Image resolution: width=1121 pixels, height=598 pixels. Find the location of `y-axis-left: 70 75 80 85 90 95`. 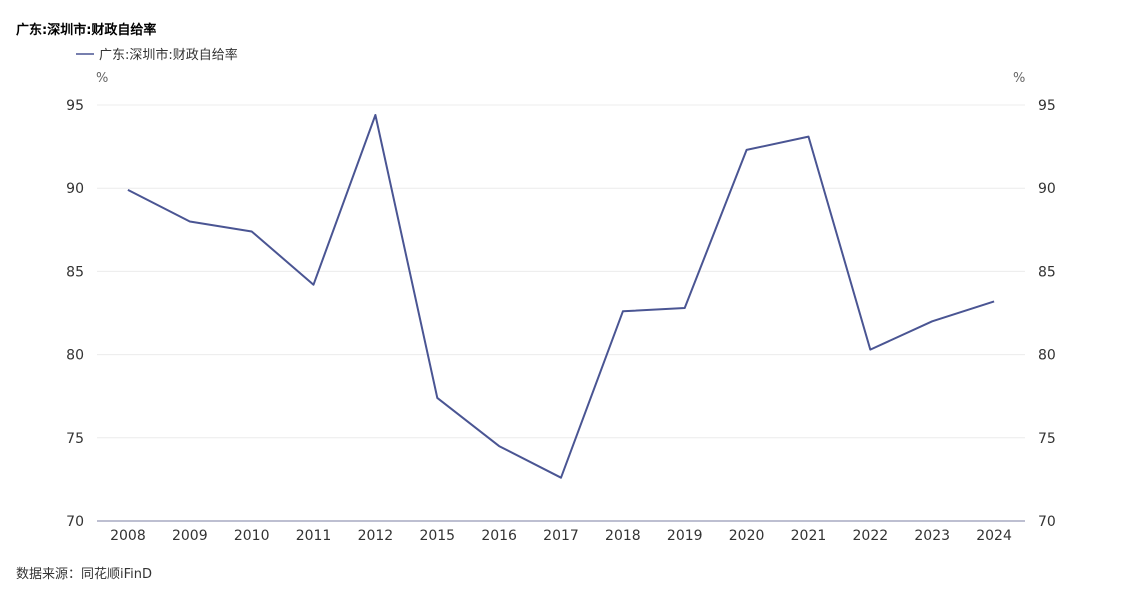

y-axis-left: 70 75 80 85 90 95 is located at coordinates (75, 314).